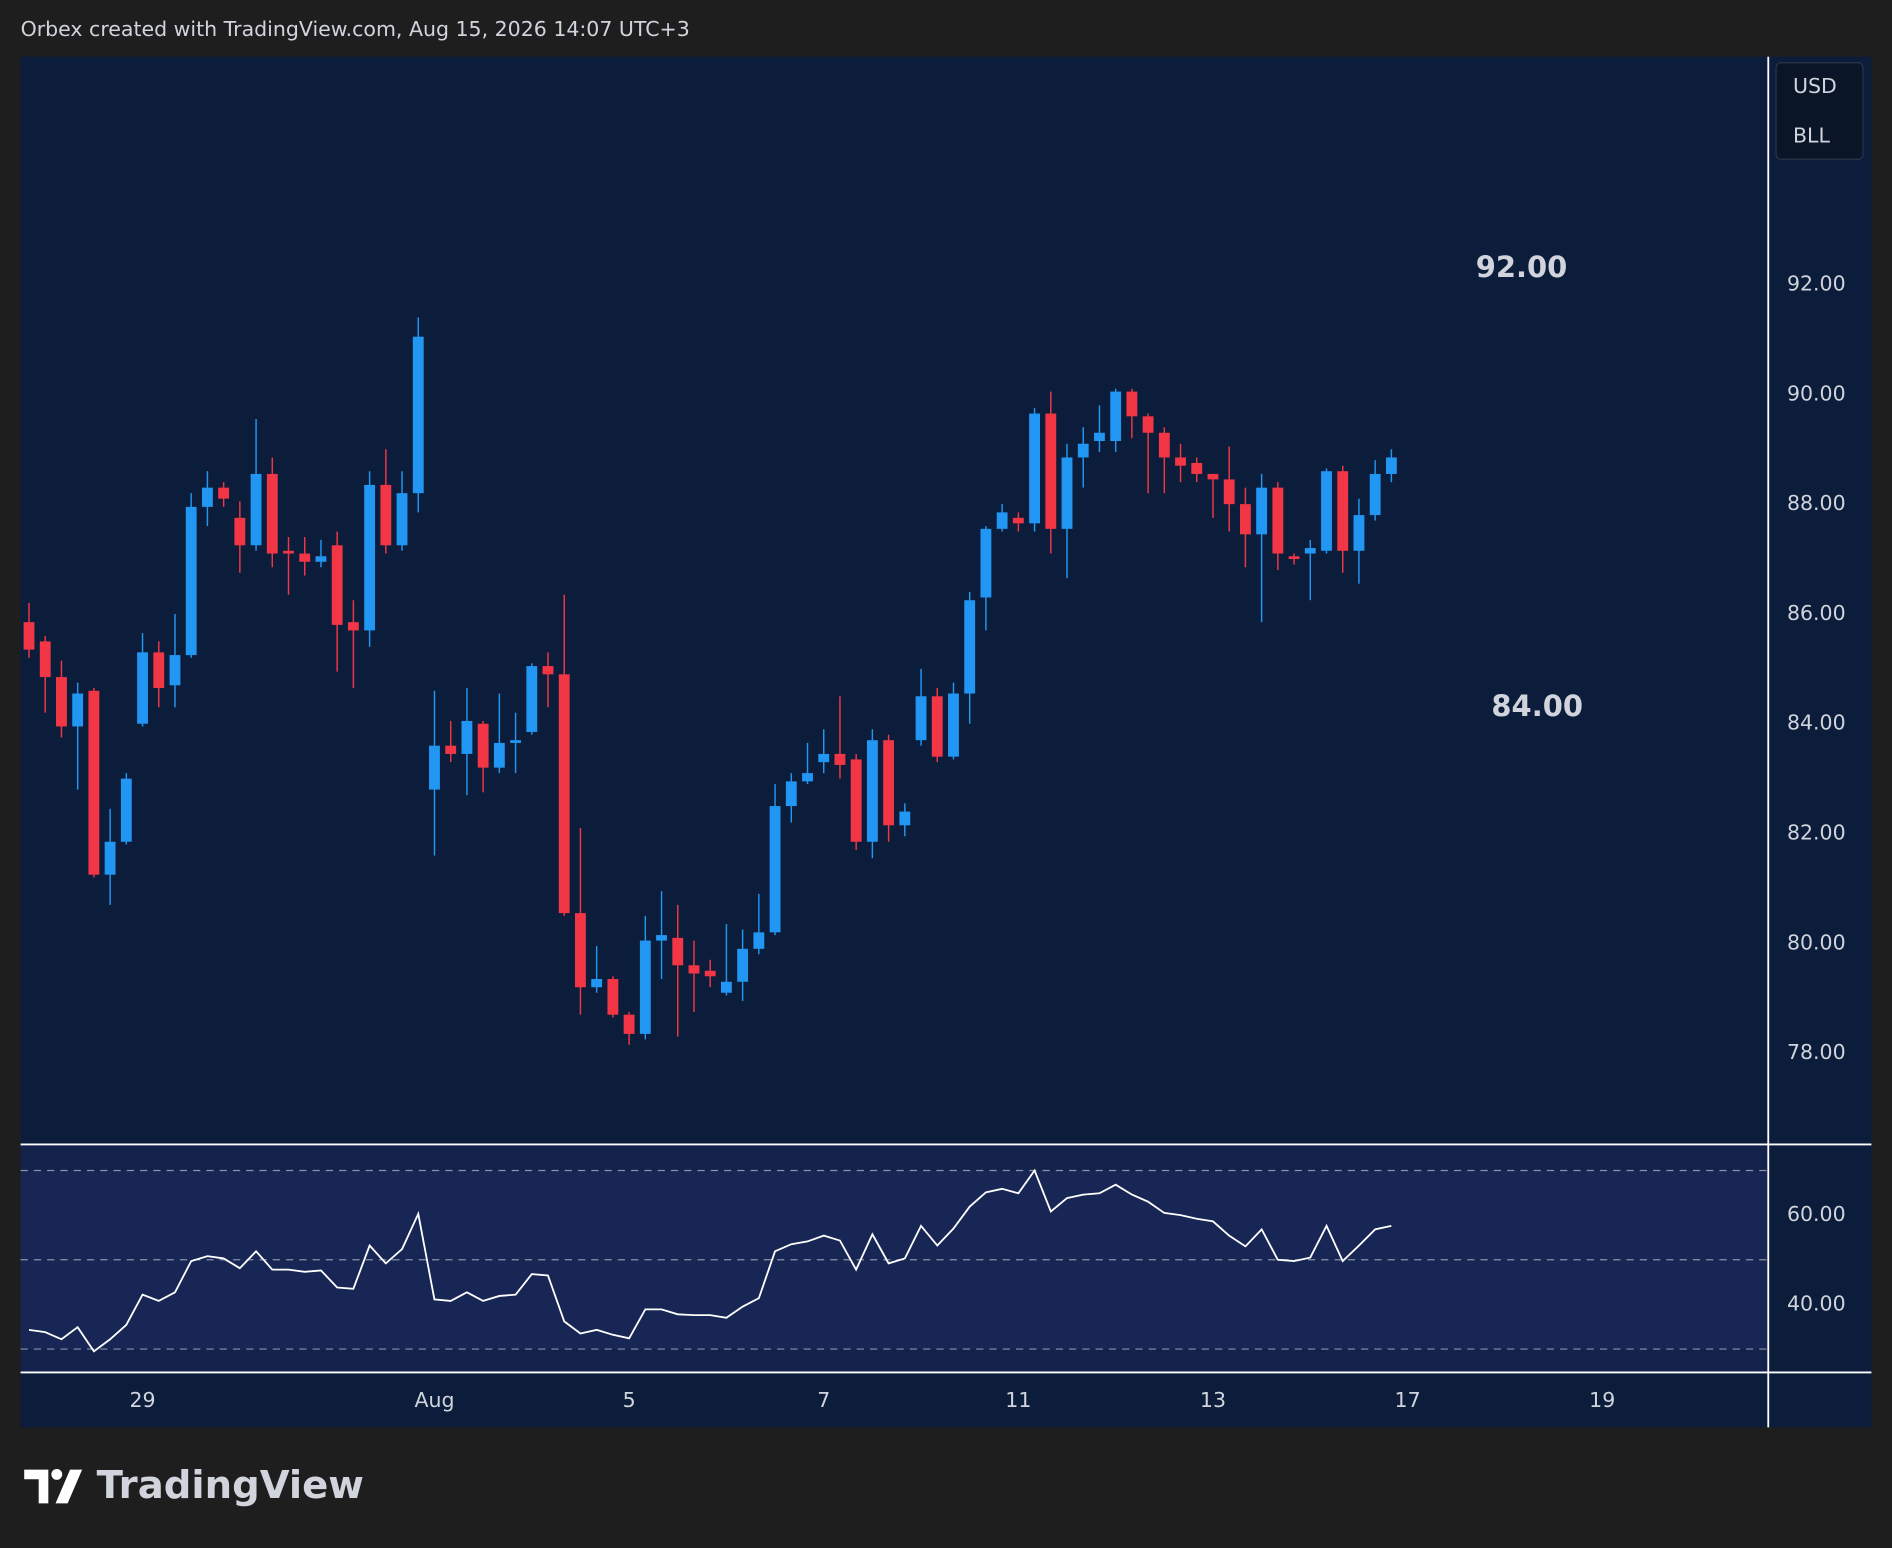  I want to click on symbol-badge-text: BLL, so click(1811, 135).